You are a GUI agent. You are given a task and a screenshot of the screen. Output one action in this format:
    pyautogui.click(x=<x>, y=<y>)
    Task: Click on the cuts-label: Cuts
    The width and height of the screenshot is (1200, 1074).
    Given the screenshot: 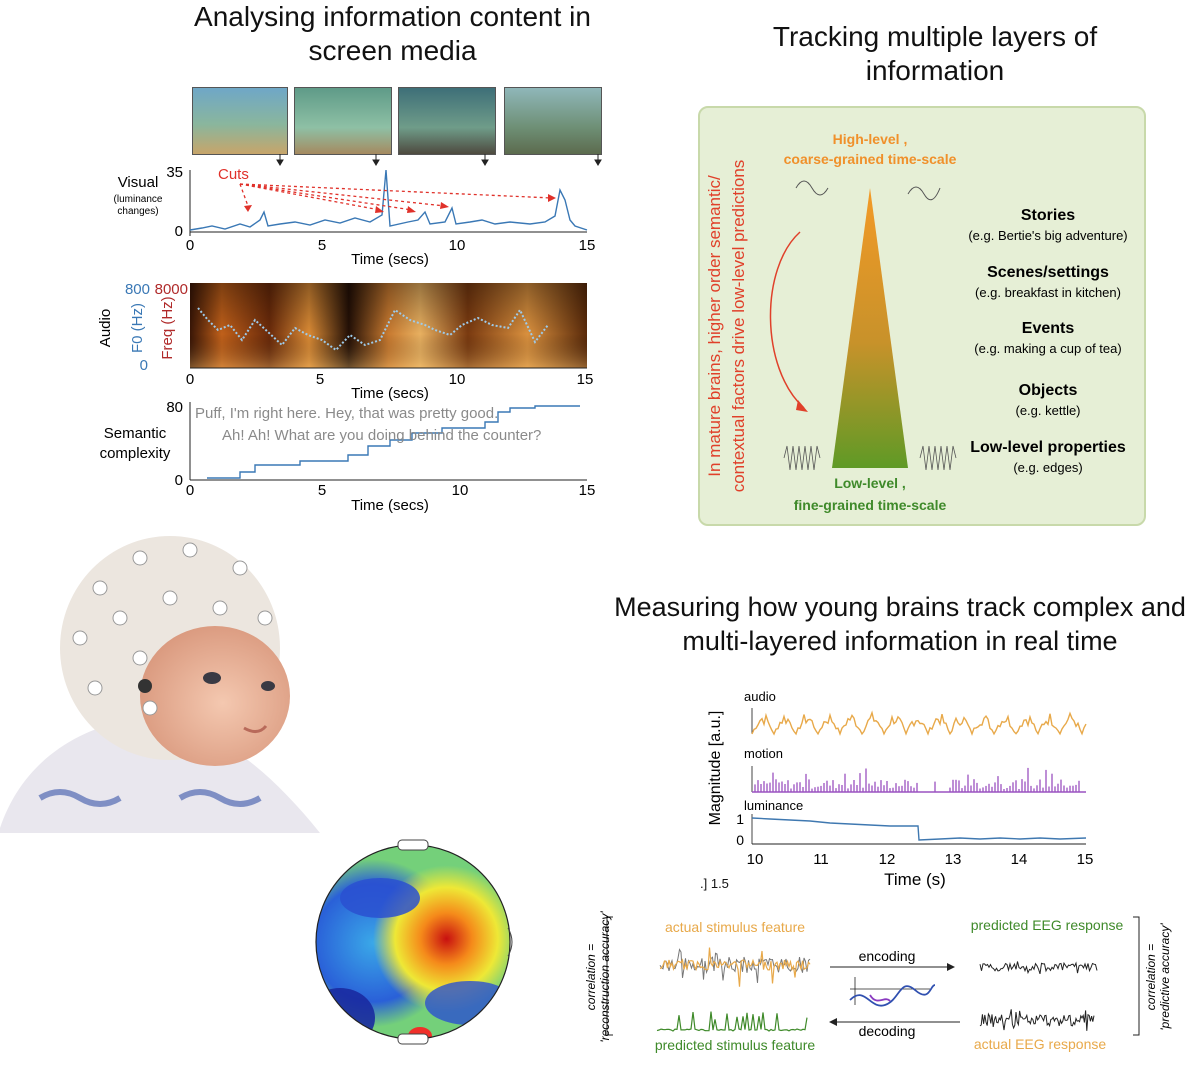 What is the action you would take?
    pyautogui.click(x=233, y=174)
    